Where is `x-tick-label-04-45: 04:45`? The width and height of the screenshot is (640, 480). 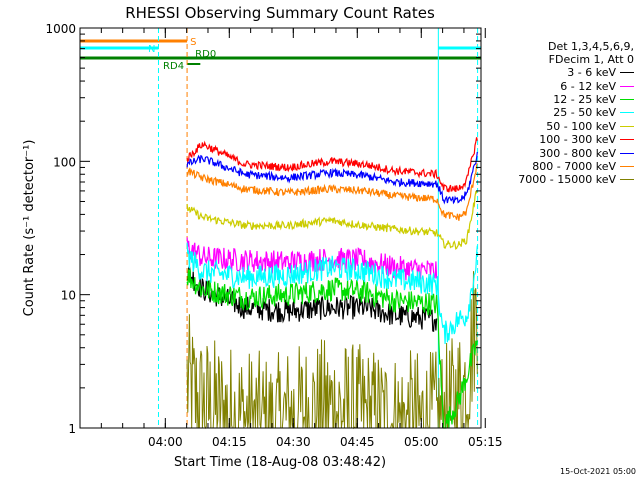
x-tick-label-04-45: 04:45 is located at coordinates (357, 442).